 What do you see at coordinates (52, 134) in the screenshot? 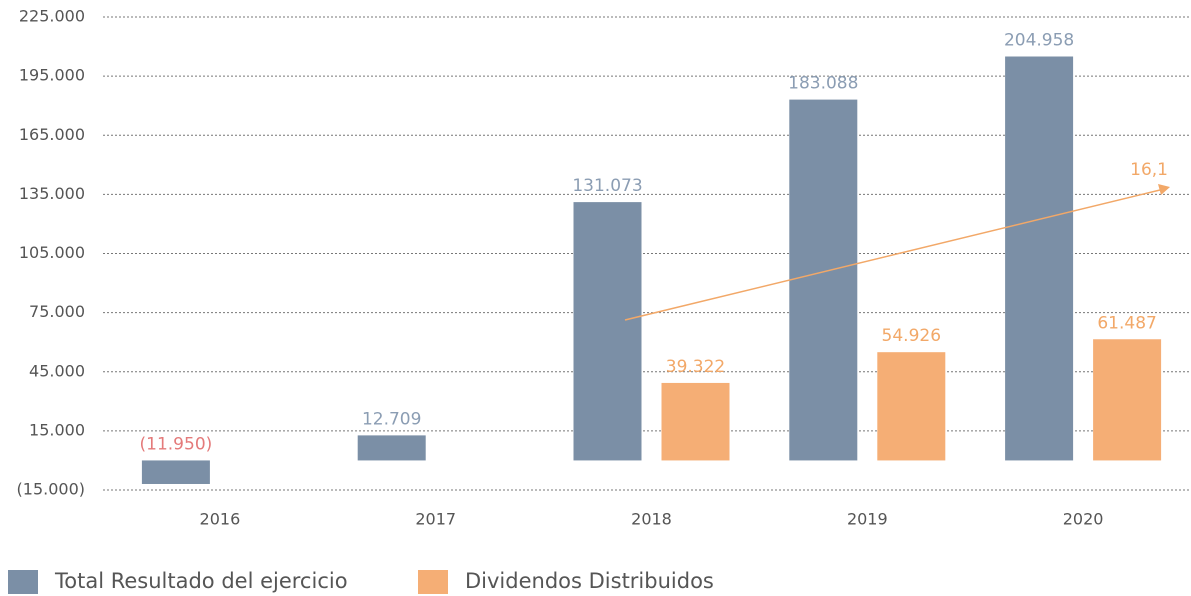
I see `y-tick-label: 165.000` at bounding box center [52, 134].